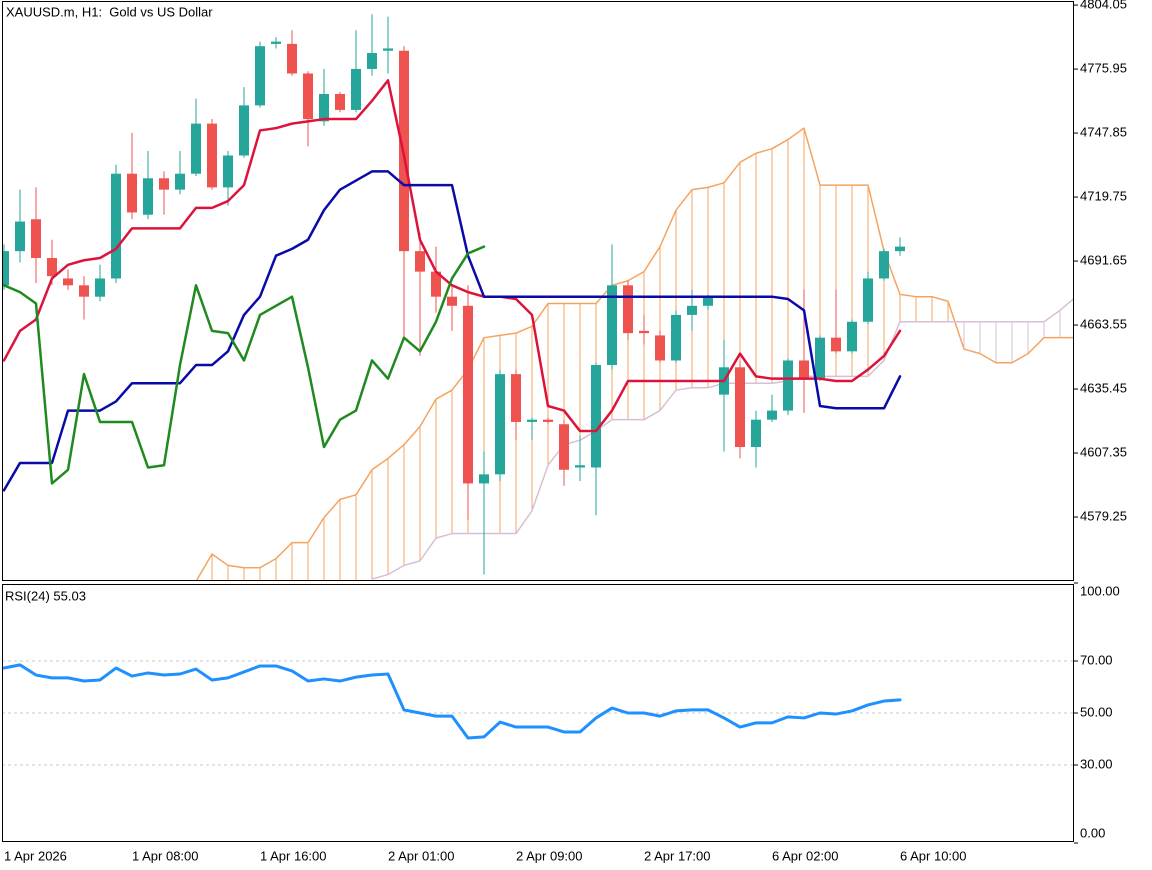 This screenshot has height=870, width=1152. I want to click on x-tick-label: 1 Apr 08:00, so click(165, 855).